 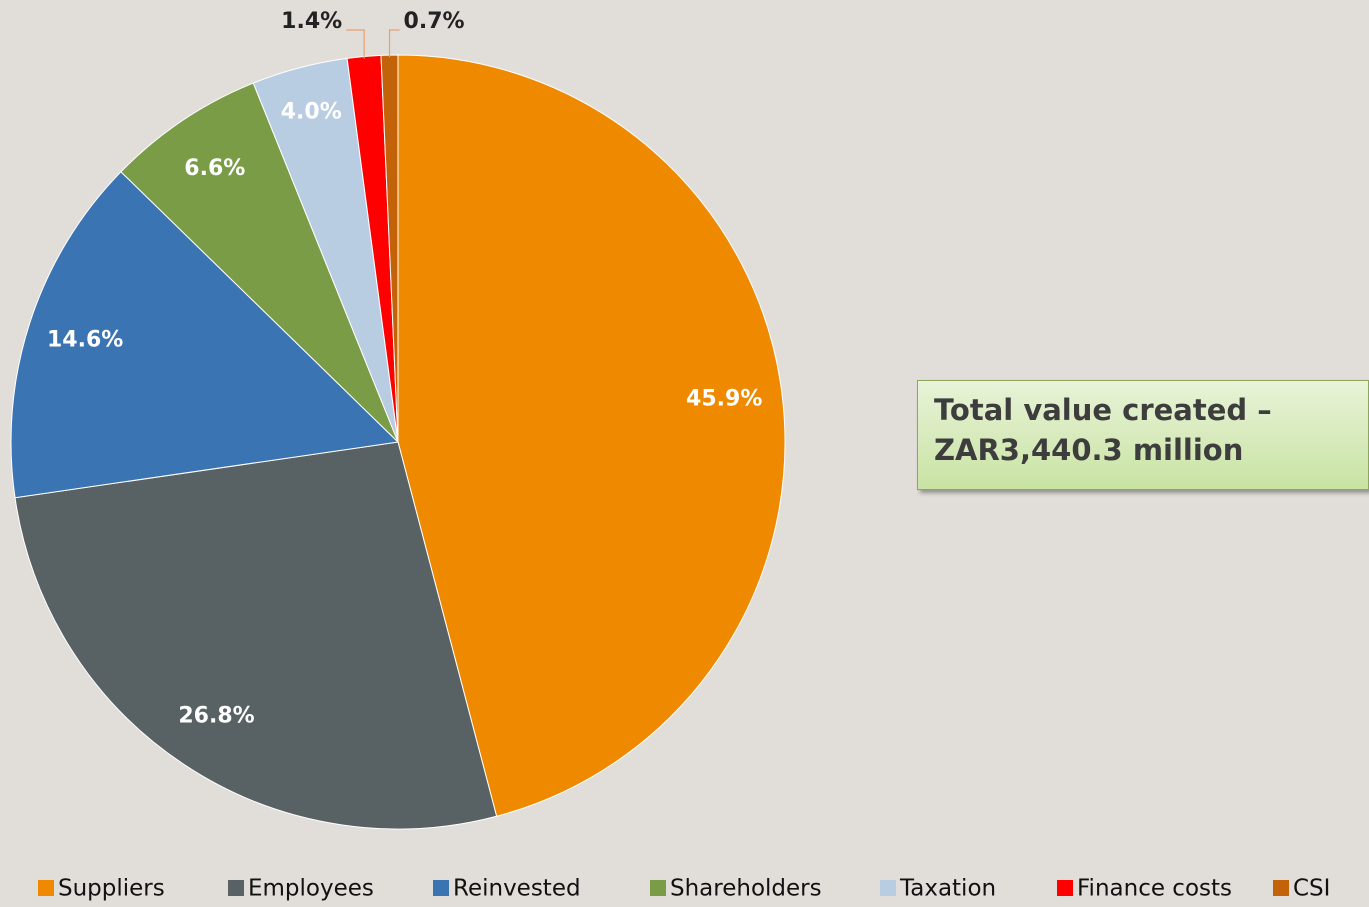 I want to click on legend-label: Finance costs, so click(x=1154, y=889).